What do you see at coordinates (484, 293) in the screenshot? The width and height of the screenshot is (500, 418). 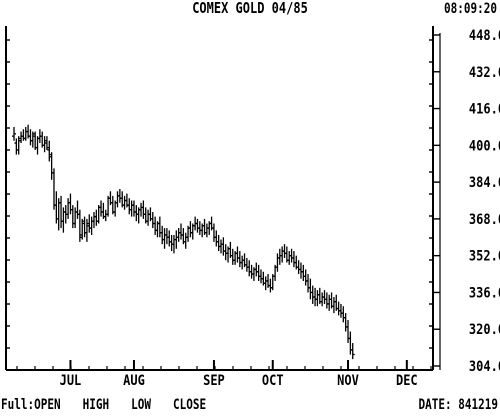 I see `y-tick-label: 336.0` at bounding box center [484, 293].